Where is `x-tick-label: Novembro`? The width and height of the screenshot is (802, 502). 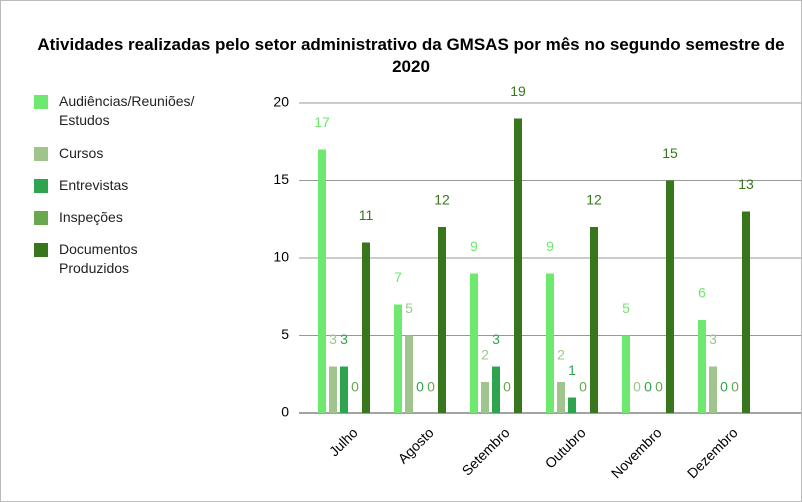
x-tick-label: Novembro is located at coordinates (636, 452).